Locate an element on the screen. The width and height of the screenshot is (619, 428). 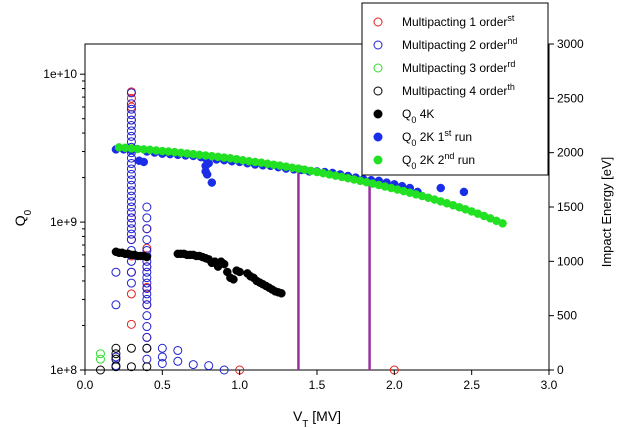
y-tick-label: 1e+8 is located at coordinates (63, 370).